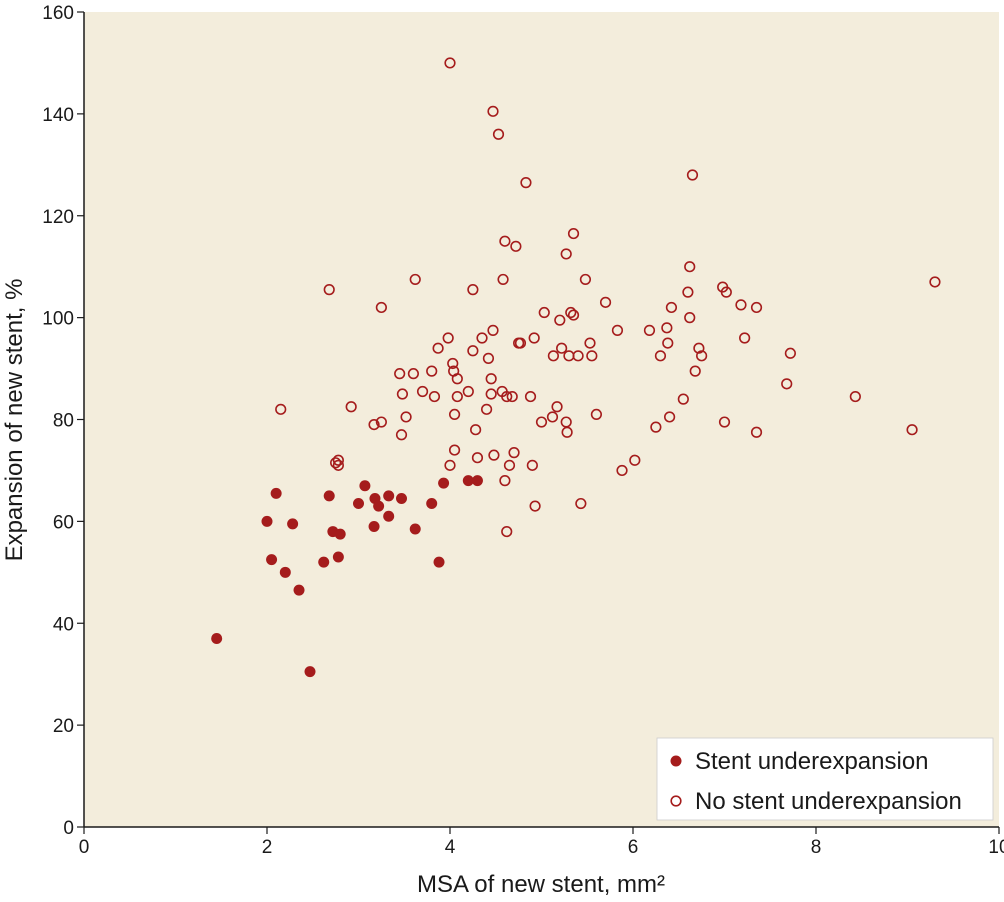 The image size is (1004, 902). Describe the element at coordinates (347, 576) in the screenshot. I see `series-stent-underexpansion` at that location.